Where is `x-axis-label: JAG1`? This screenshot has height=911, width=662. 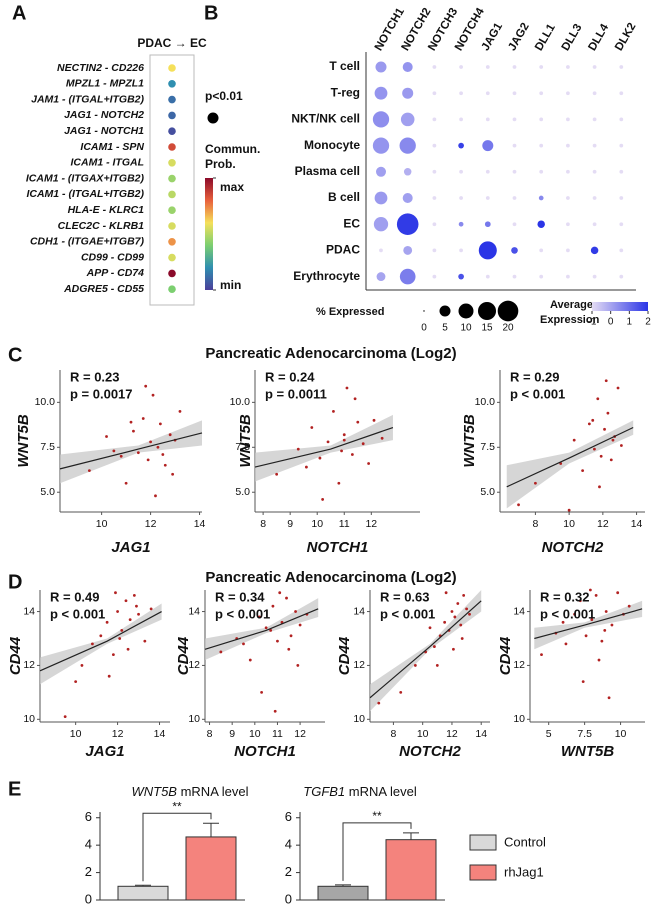 x-axis-label: JAG1 is located at coordinates (104, 751).